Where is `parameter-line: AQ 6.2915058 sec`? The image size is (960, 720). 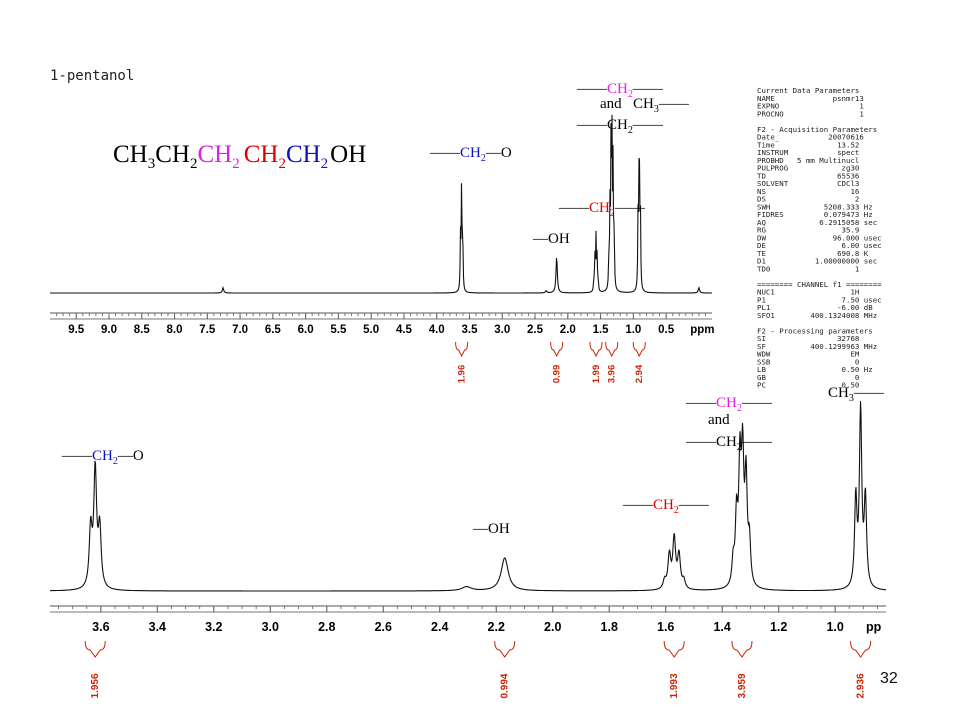
parameter-line: AQ 6.2915058 sec is located at coordinates (817, 222).